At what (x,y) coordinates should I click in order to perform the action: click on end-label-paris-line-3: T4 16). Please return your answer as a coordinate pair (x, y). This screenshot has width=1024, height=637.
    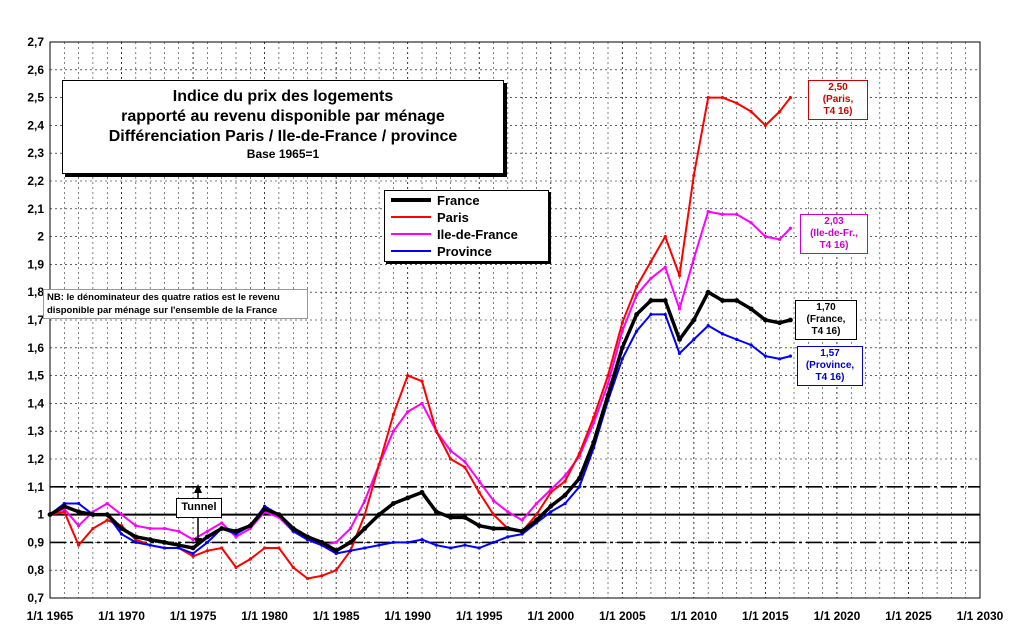
    Looking at the image, I should click on (838, 111).